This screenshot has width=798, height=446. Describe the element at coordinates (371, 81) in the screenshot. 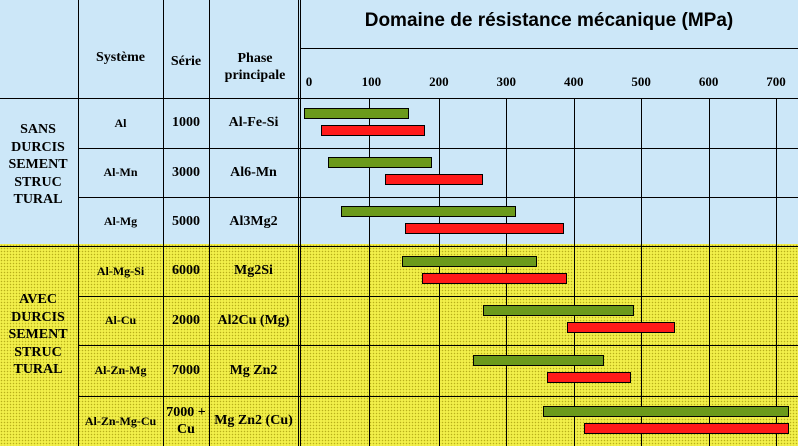

I see `x-tick-label: 100` at that location.